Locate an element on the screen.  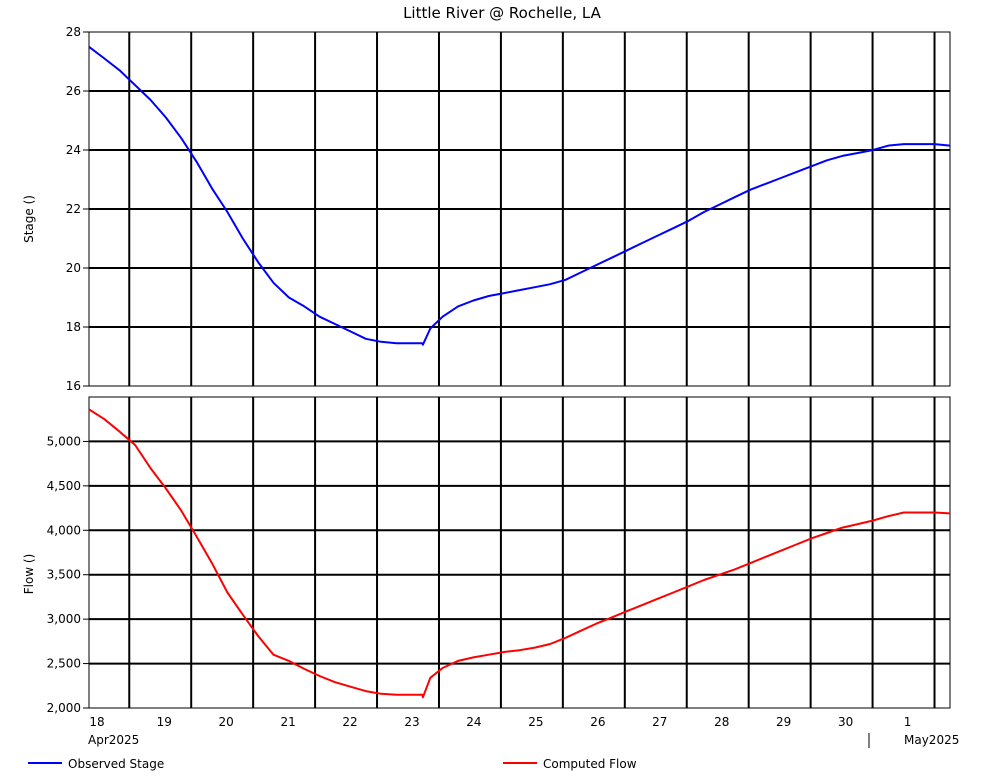
x-tick-label: 21 is located at coordinates (287, 722).